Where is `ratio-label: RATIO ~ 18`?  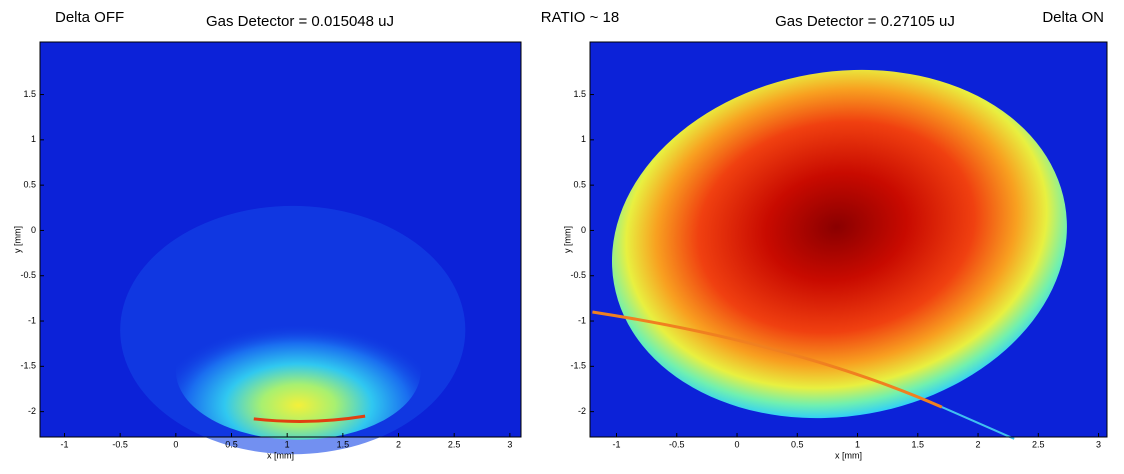
ratio-label: RATIO ~ 18 is located at coordinates (580, 17).